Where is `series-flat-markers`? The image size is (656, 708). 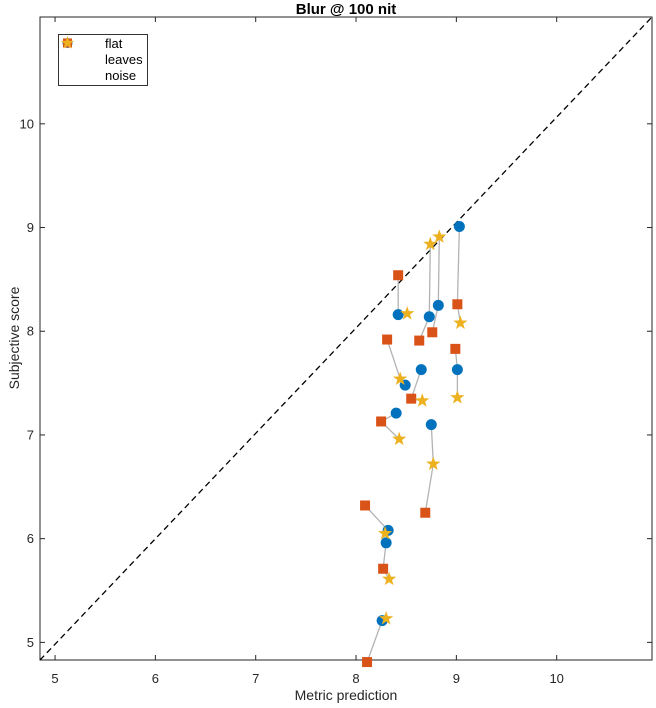
series-flat-markers is located at coordinates (420, 423).